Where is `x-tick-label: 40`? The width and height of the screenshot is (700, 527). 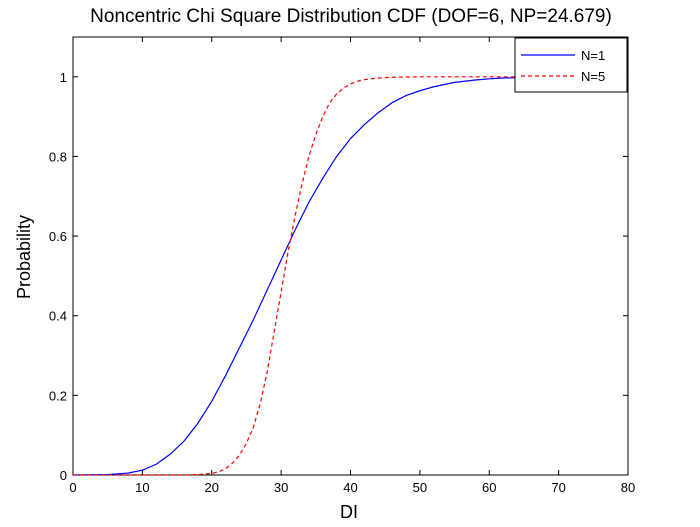
x-tick-label: 40 is located at coordinates (350, 487).